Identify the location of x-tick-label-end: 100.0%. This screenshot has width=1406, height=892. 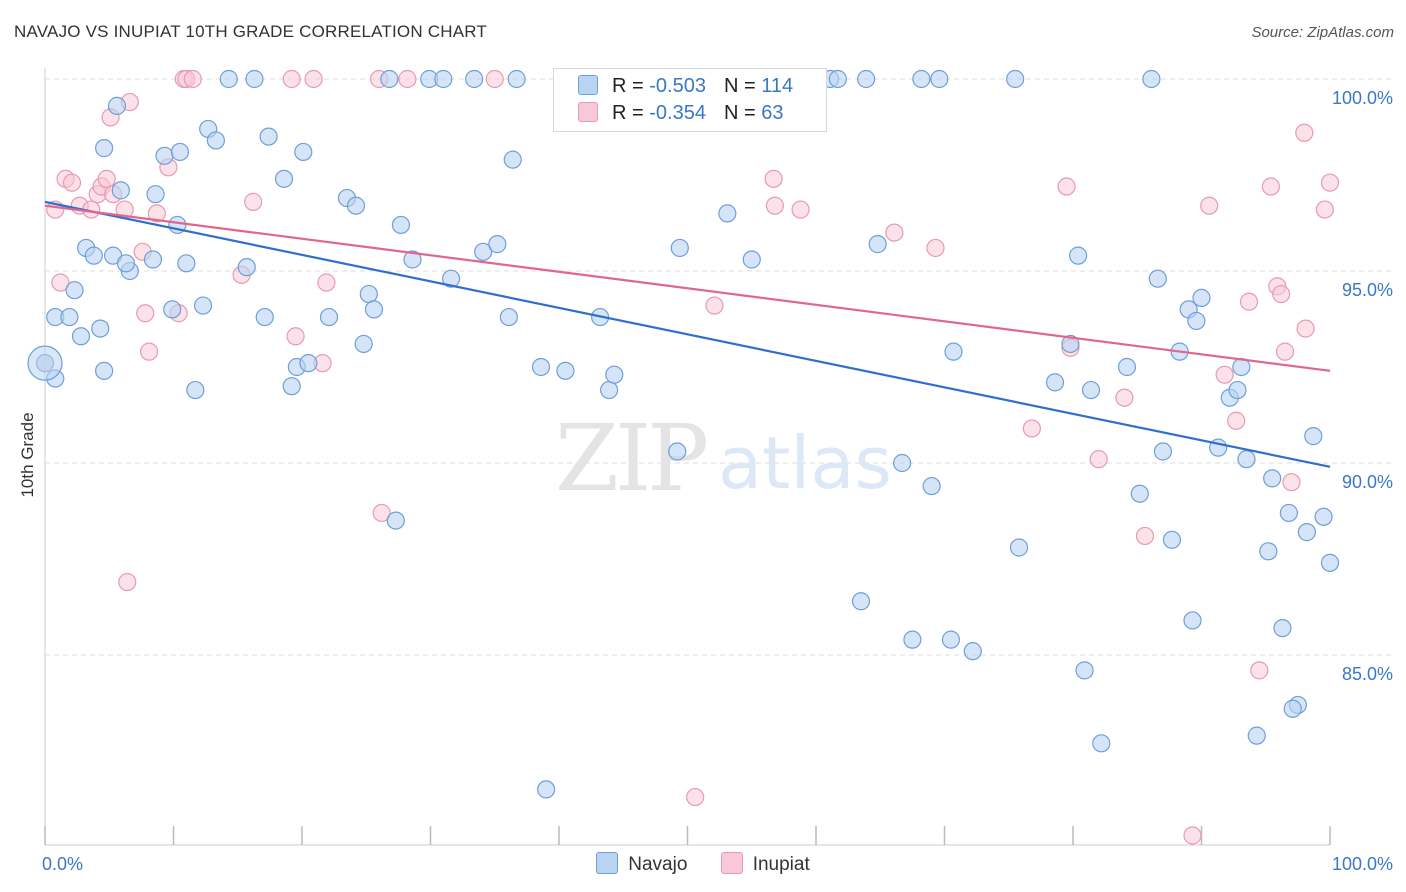
(1362, 864).